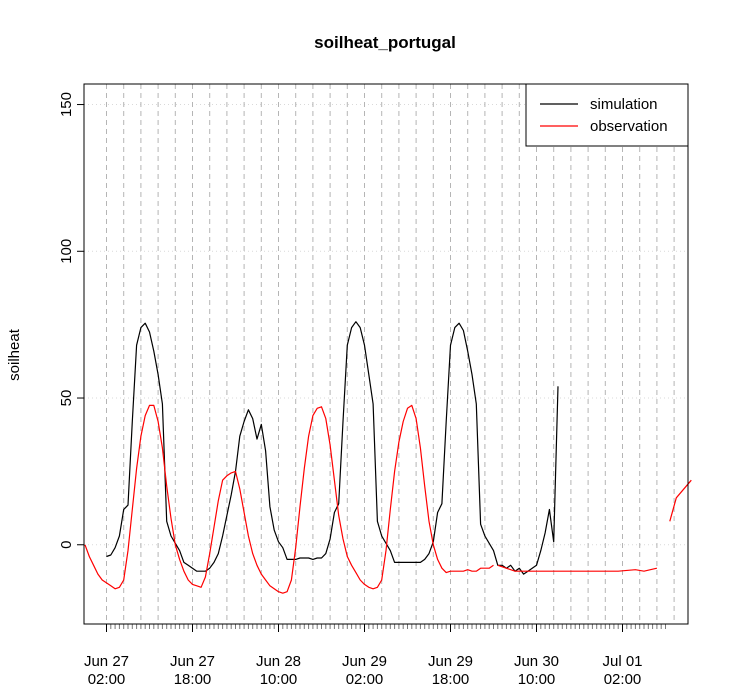  I want to click on y-tick-label: 100, so click(66, 251).